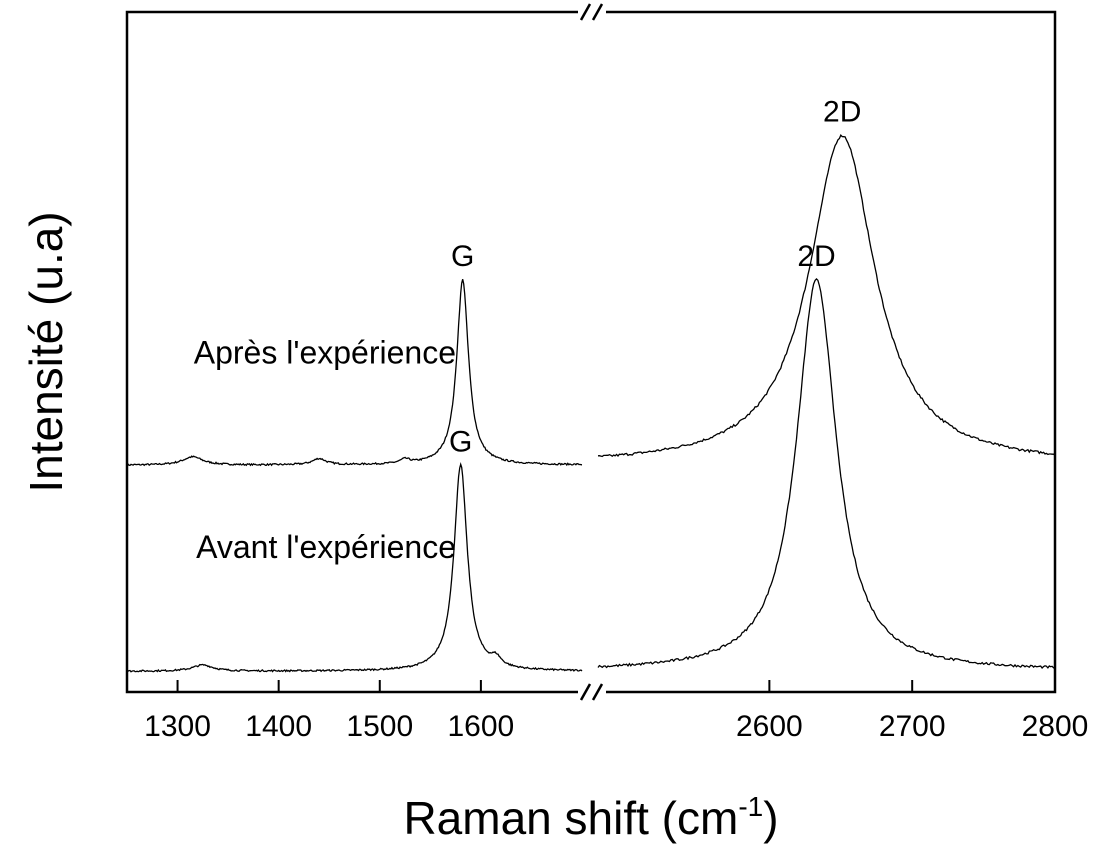 The height and width of the screenshot is (850, 1108). I want to click on x-tick-label: 2600, so click(769, 726).